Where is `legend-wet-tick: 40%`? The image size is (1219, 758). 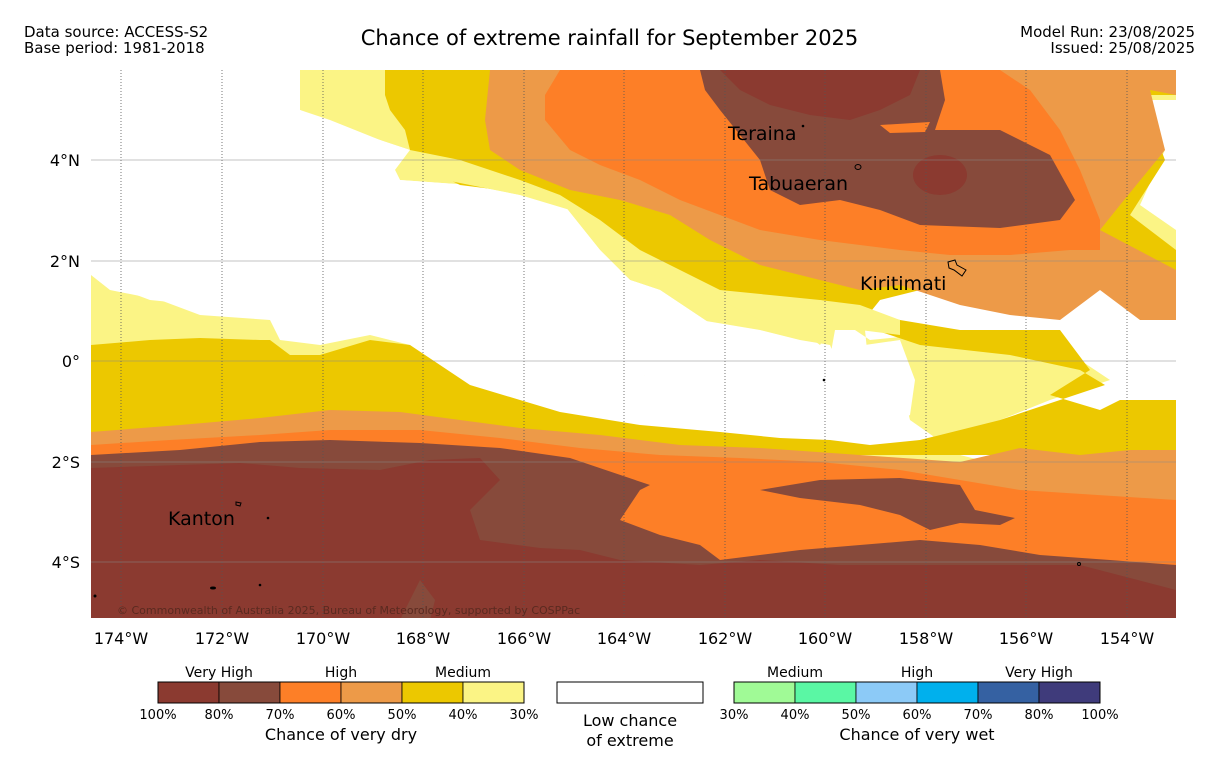 legend-wet-tick: 40% is located at coordinates (795, 715).